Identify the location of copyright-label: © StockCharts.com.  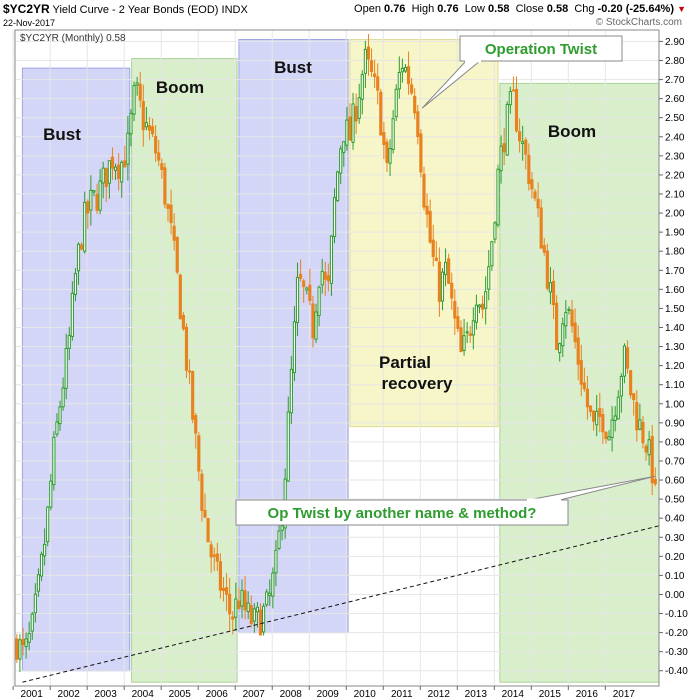
(638, 22).